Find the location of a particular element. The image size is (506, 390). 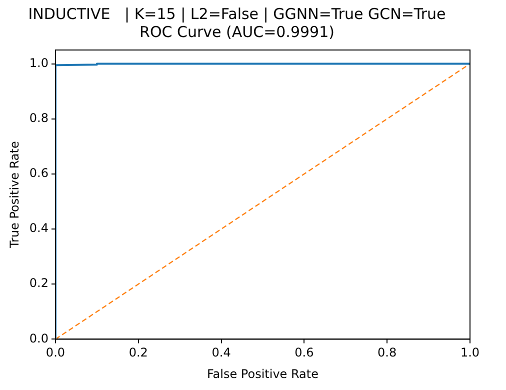

x-tick-label: 0.4 is located at coordinates (221, 353).